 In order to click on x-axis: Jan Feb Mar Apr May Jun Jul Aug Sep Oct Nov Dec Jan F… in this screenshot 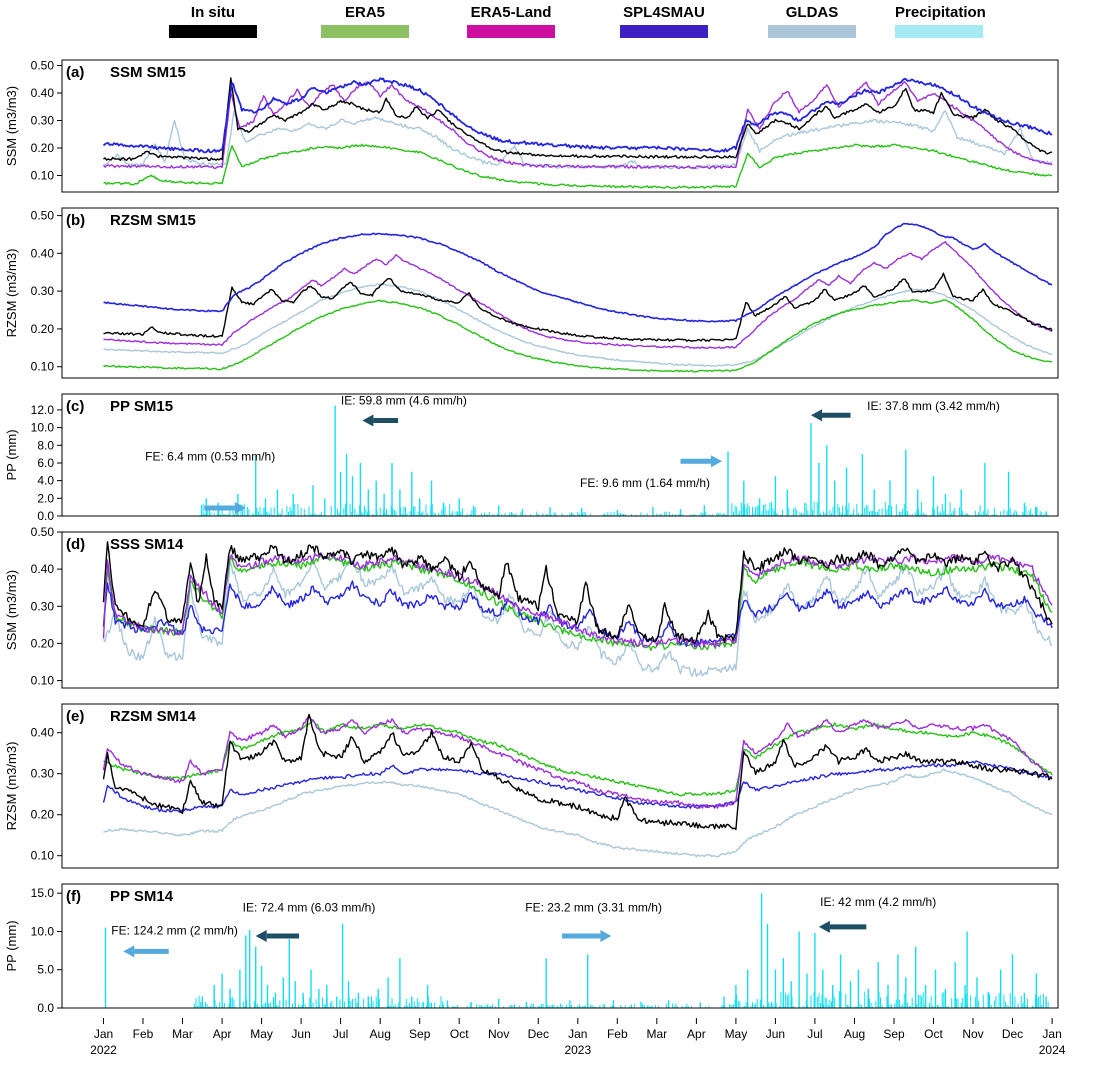, I will do `click(578, 1037)`.